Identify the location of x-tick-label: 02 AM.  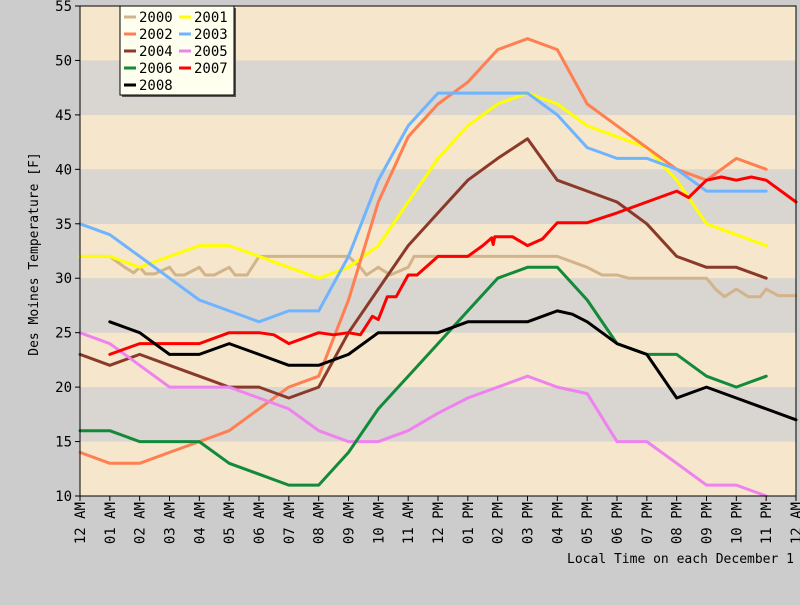
(141, 523).